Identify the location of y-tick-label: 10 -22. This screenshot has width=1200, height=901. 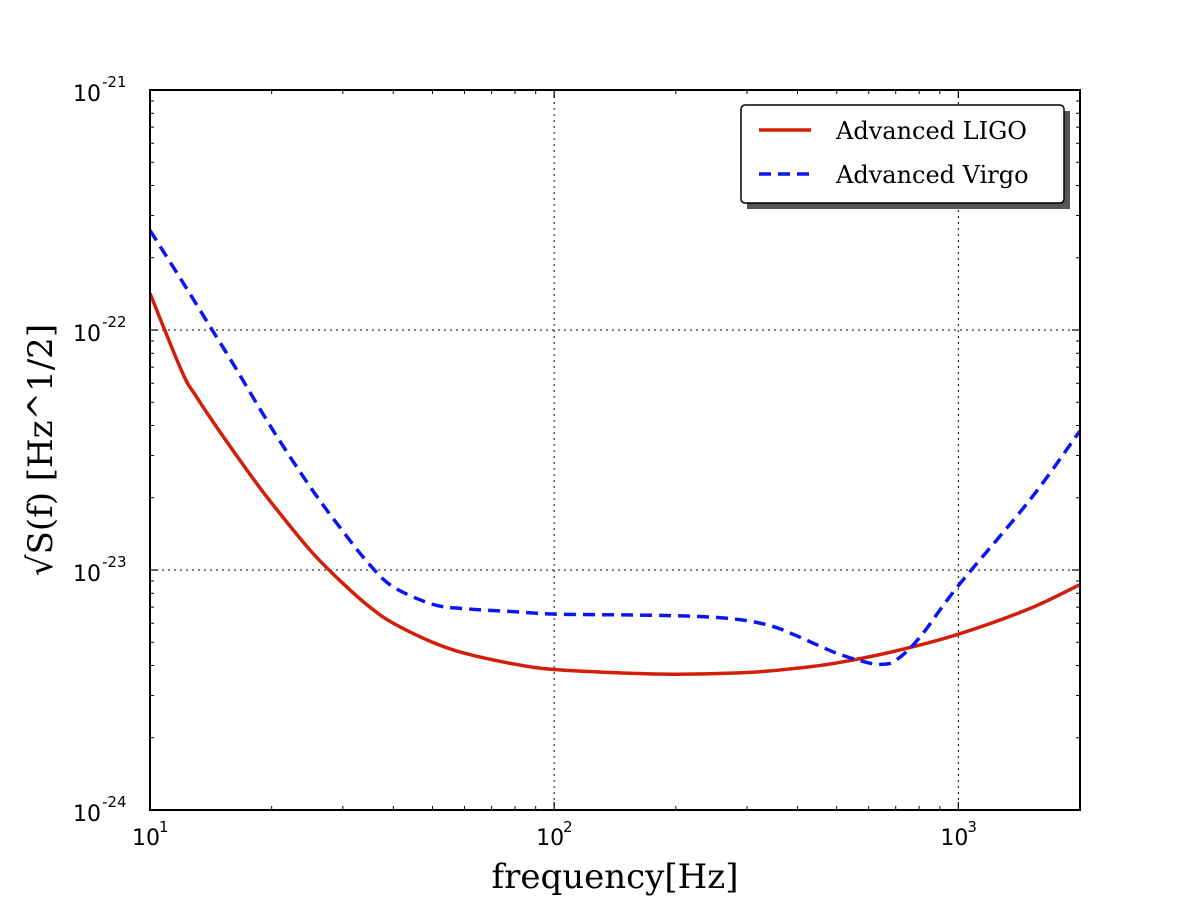
(100, 330).